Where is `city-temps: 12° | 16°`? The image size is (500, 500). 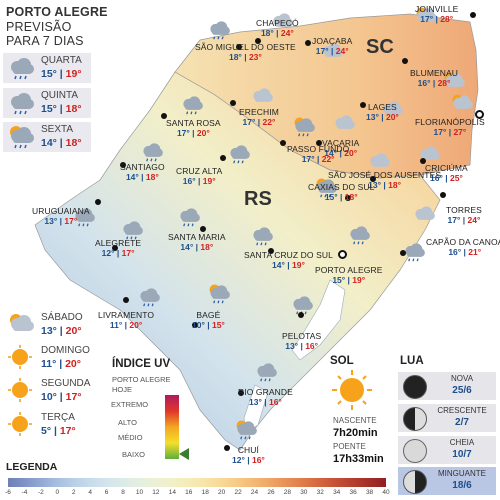
city-temps: 12° | 16° is located at coordinates (248, 460).